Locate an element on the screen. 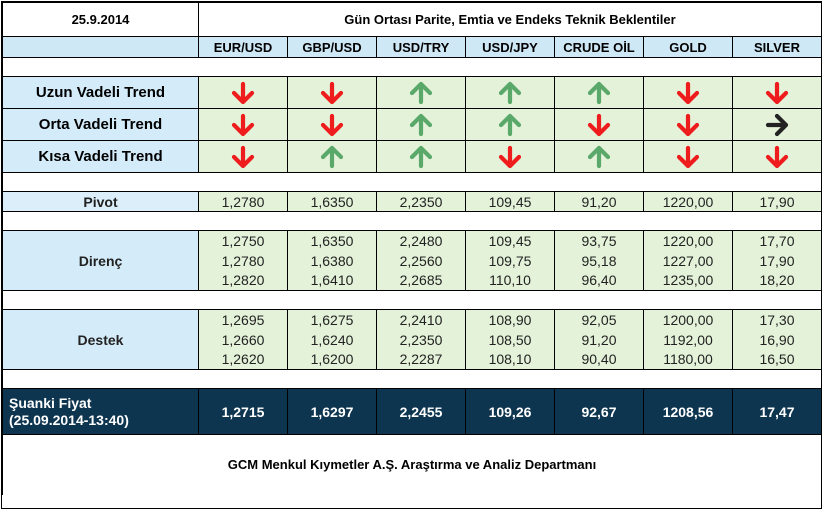 The image size is (823, 511). report-date: 25.9.2014 is located at coordinates (100, 19).